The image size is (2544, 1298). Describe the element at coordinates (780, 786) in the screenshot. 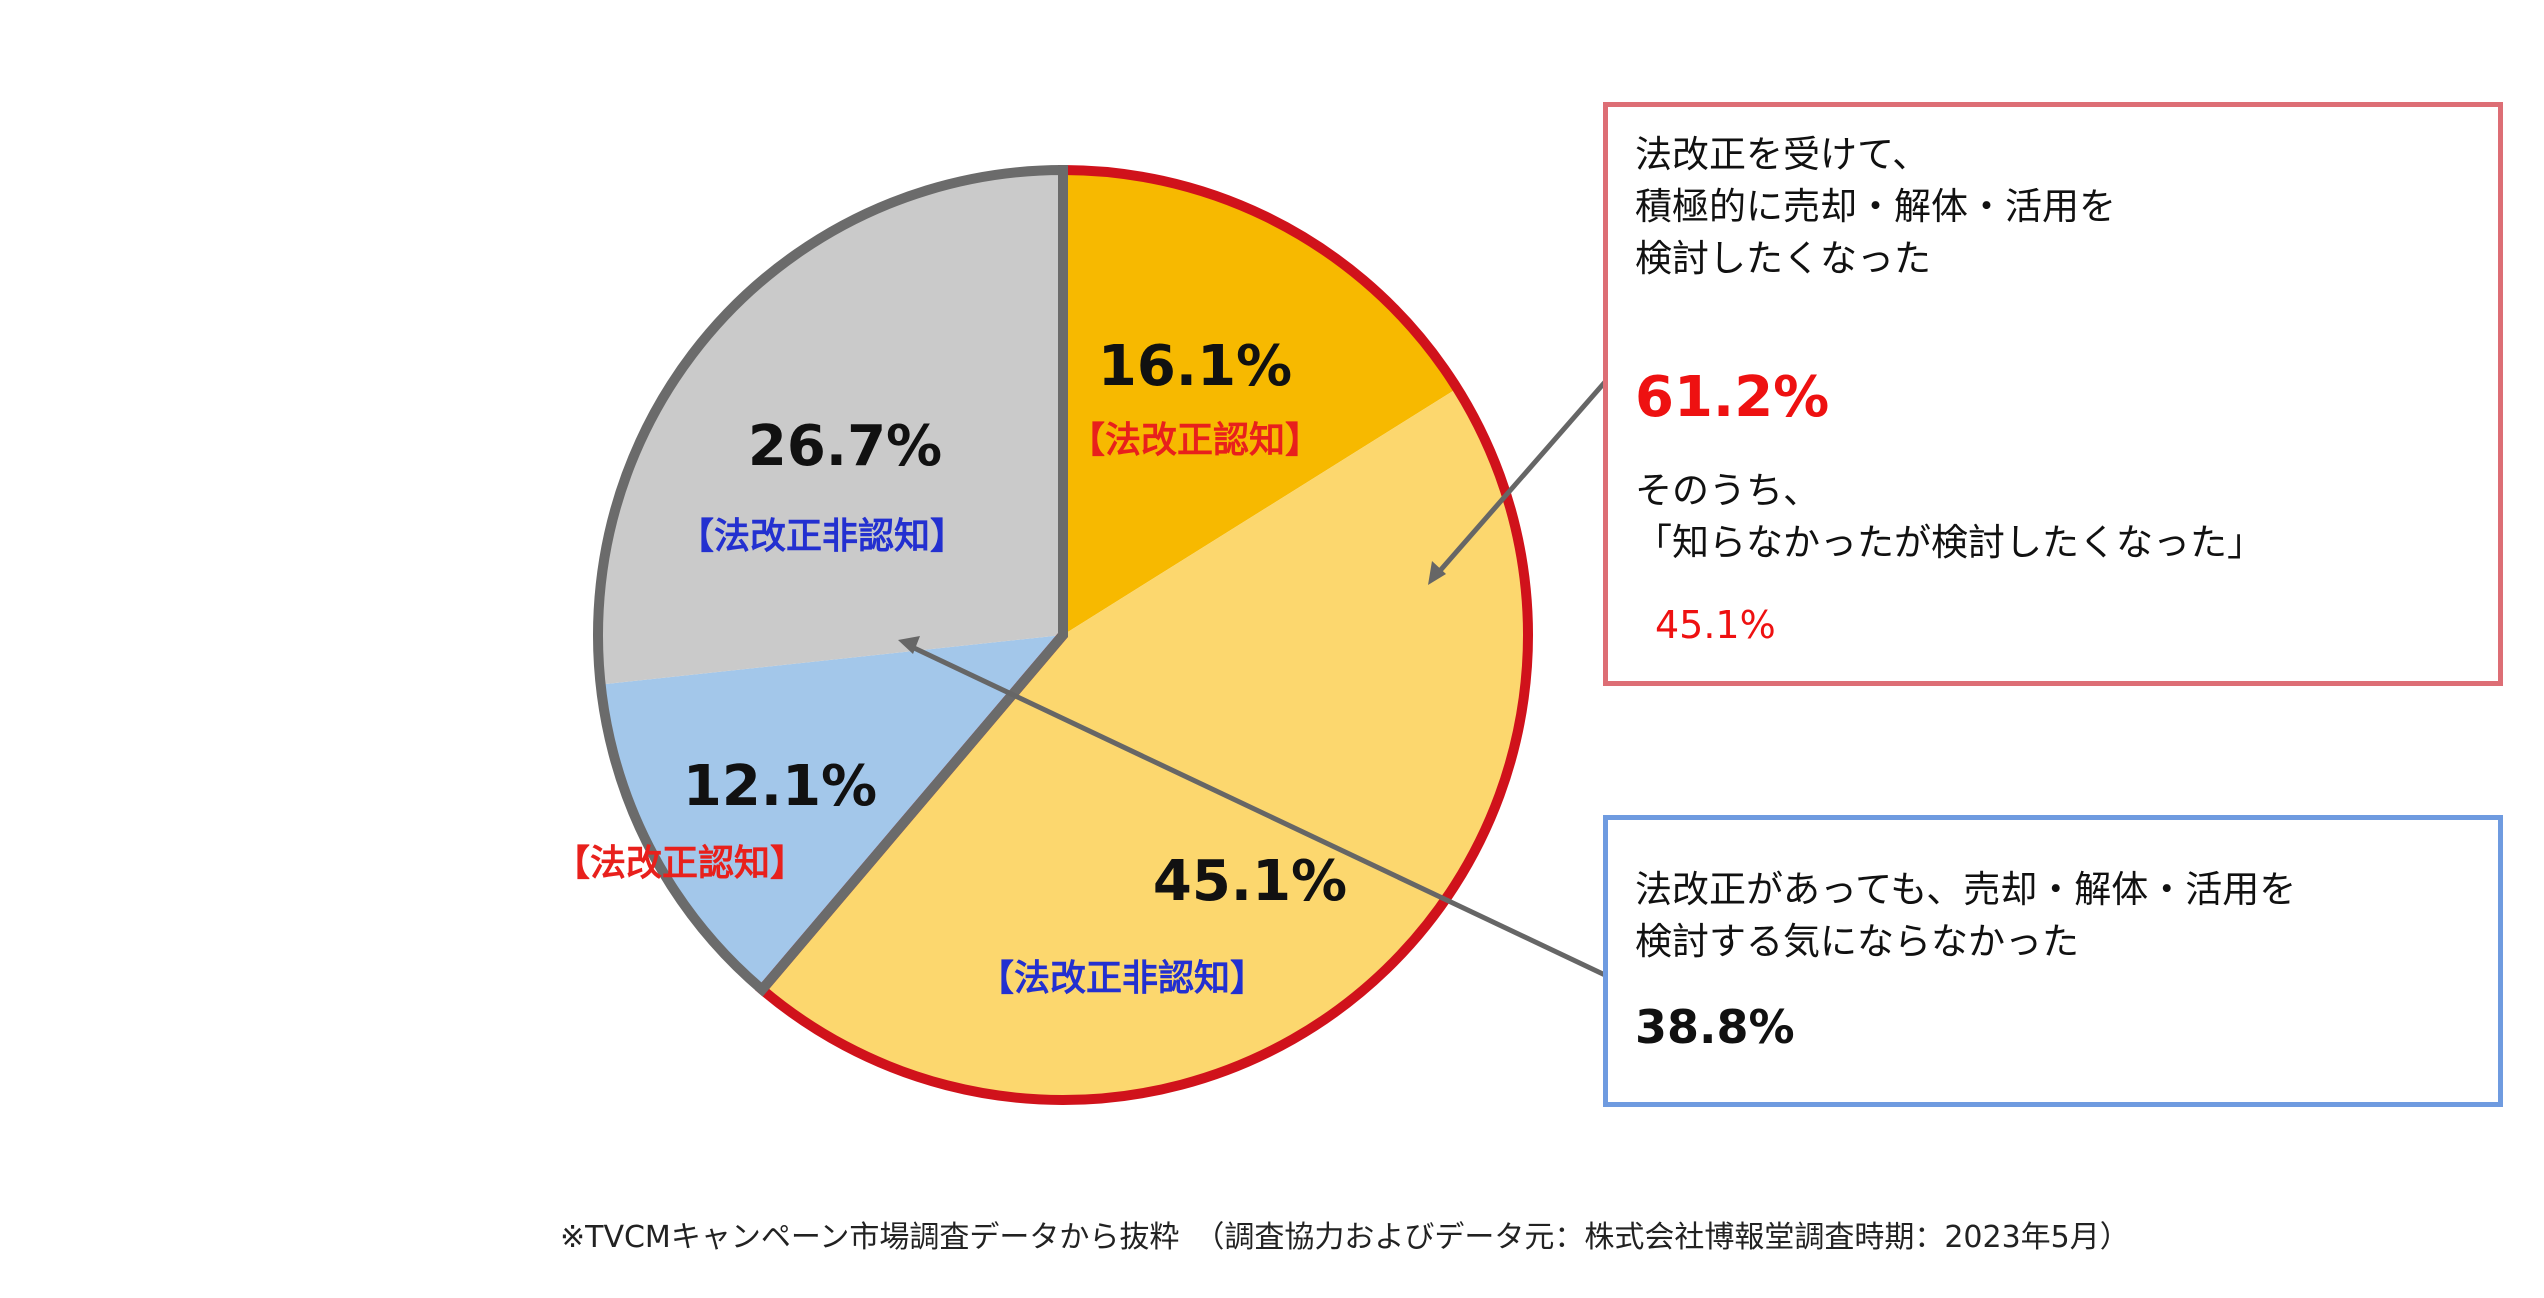

I see `slice-percent-label-2: 12.1%` at that location.